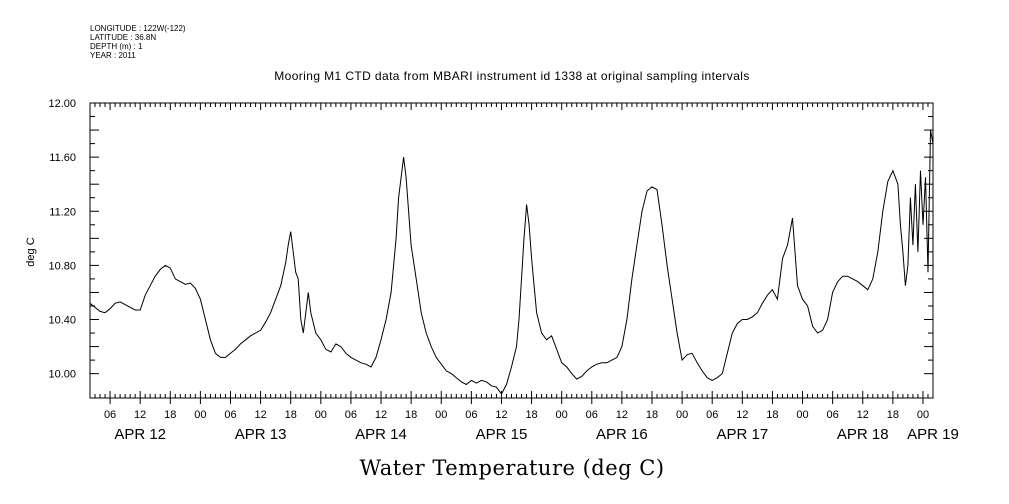 This screenshot has width=1009, height=504. I want to click on day-label: APR 14, so click(381, 434).